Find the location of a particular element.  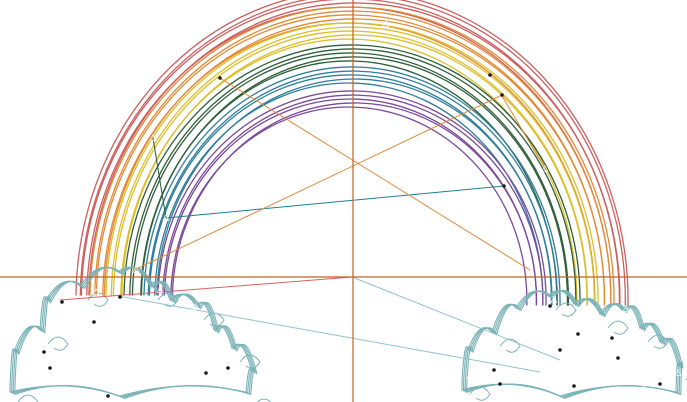

guide-line-teal is located at coordinates (335, 202).